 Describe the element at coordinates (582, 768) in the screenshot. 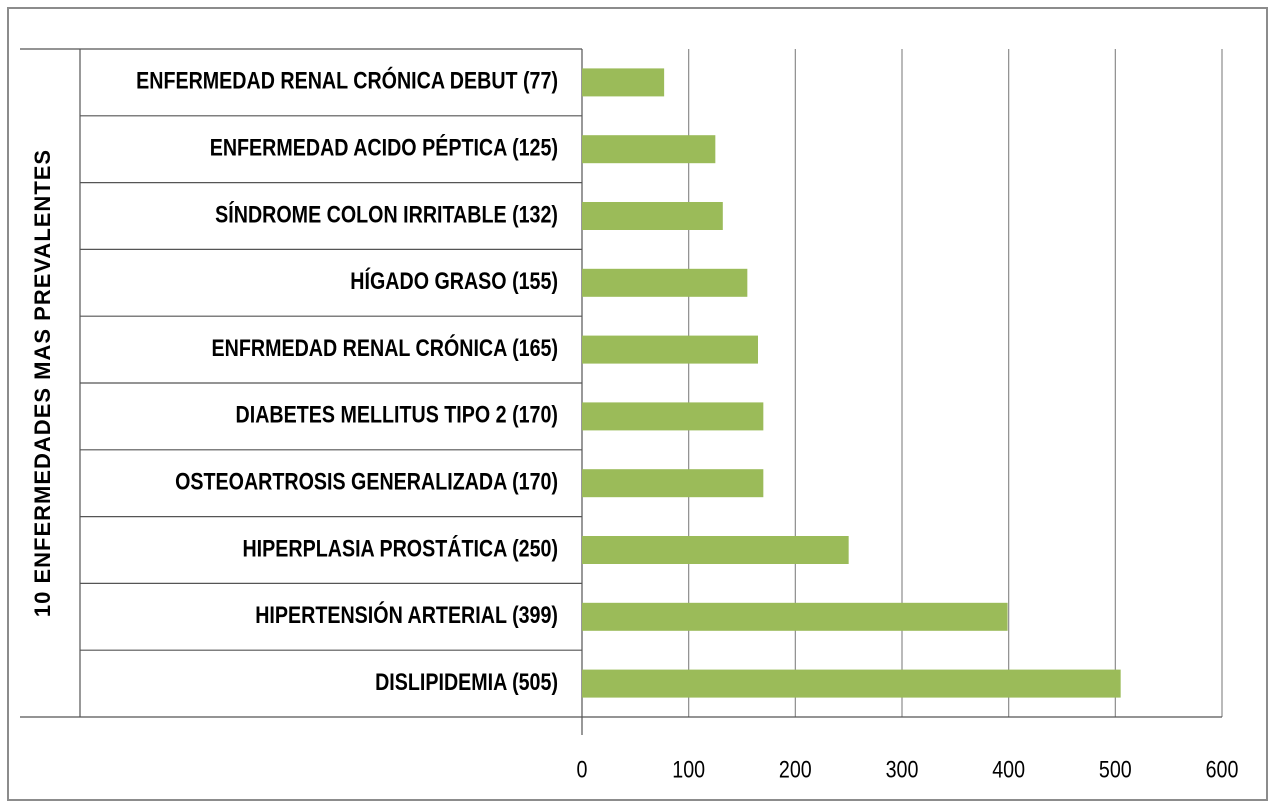

I see `x-tick-label: 0` at that location.